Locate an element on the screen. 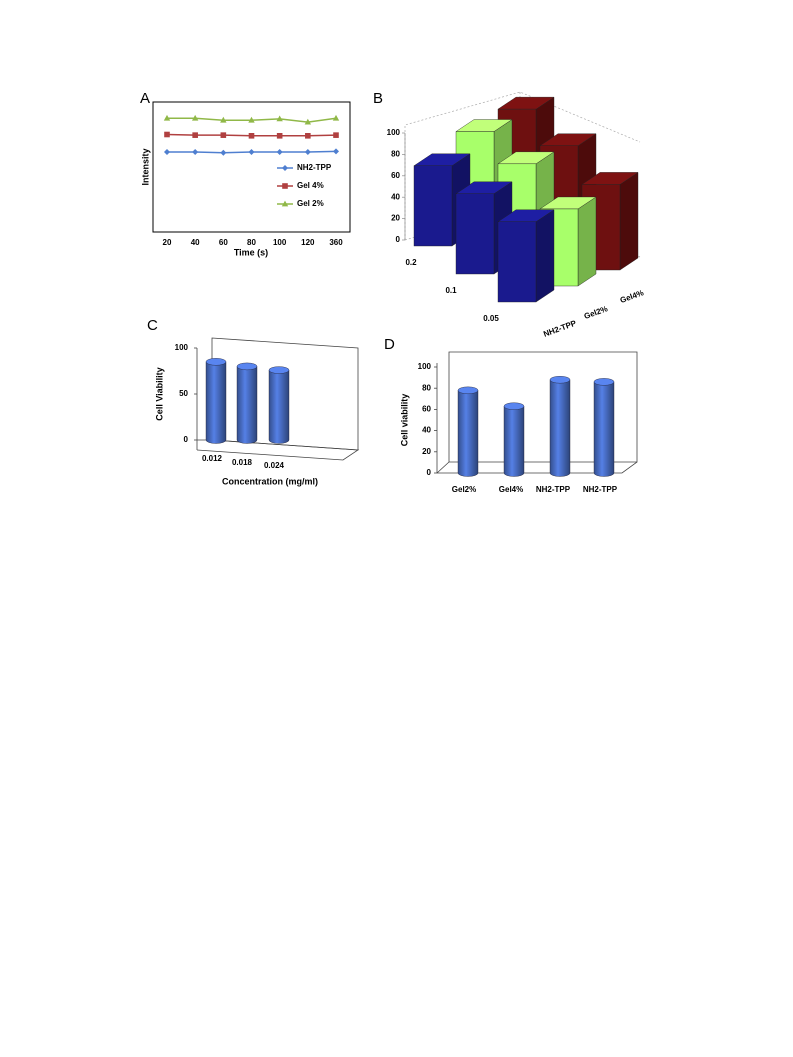 The height and width of the screenshot is (1057, 793). category-label: 0.1 is located at coordinates (451, 290).